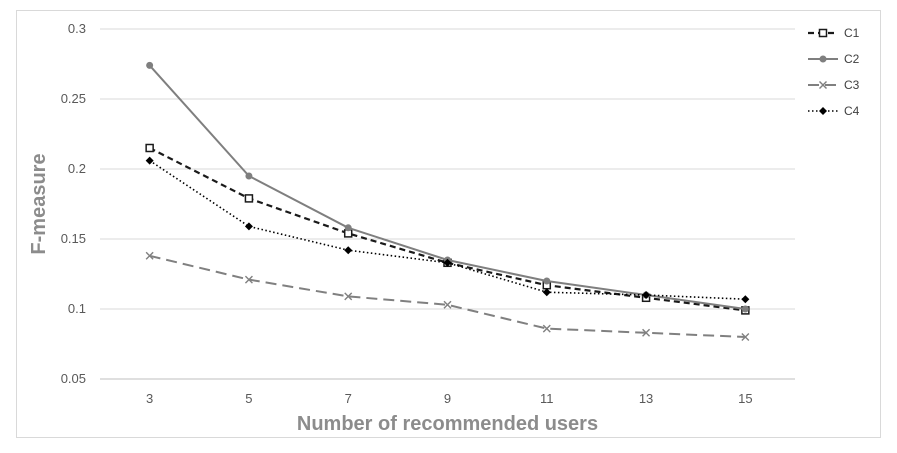 This screenshot has height=453, width=897. I want to click on legend-item-c4: C4, so click(834, 111).